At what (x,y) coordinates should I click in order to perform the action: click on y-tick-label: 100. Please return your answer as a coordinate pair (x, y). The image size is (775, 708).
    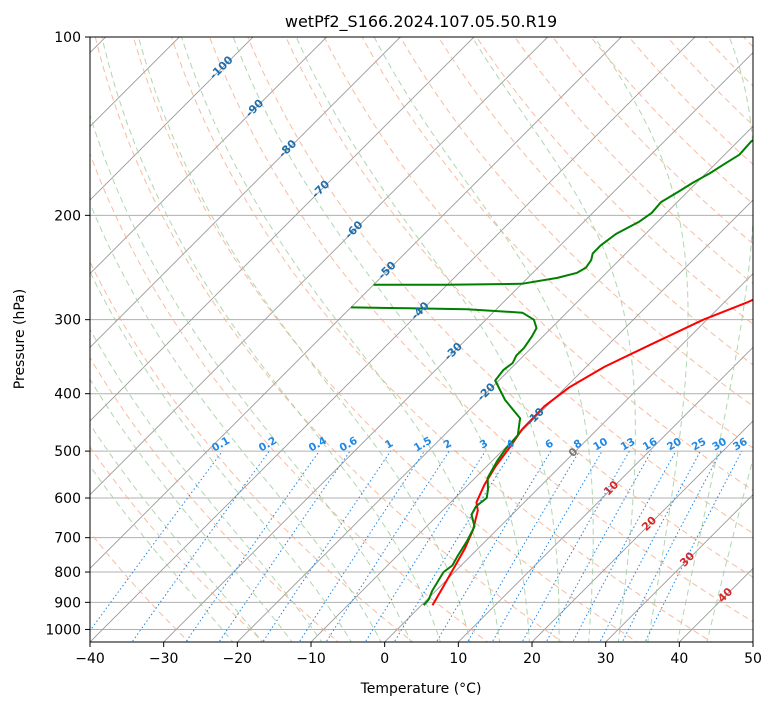
    Looking at the image, I should click on (67, 38).